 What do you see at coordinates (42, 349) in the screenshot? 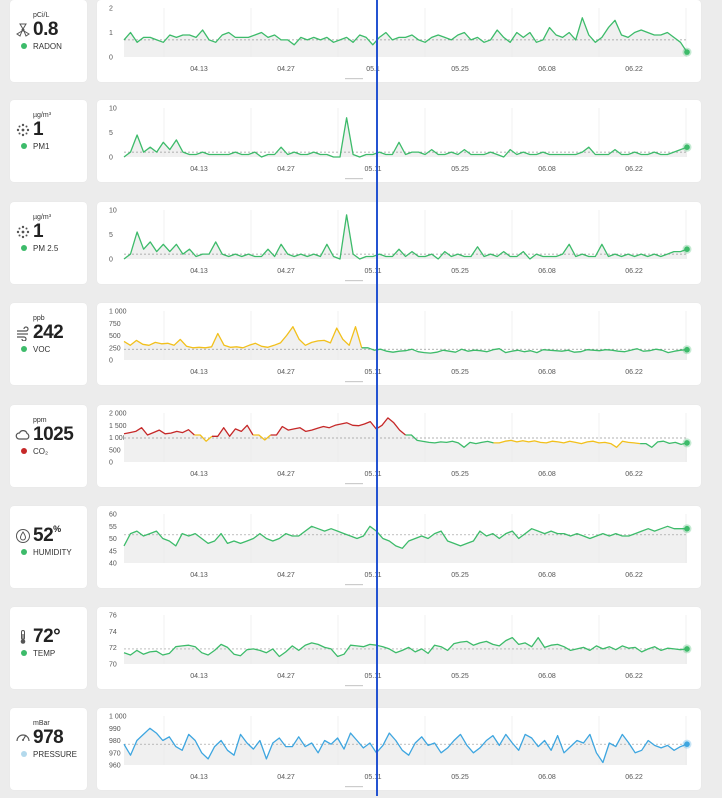
I see `sensor-name: VOC` at bounding box center [42, 349].